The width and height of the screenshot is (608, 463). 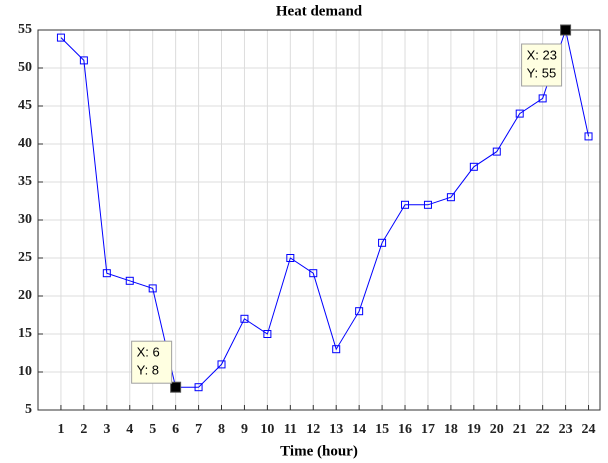 What do you see at coordinates (148, 370) in the screenshot?
I see `datatip-text: Y: 8` at bounding box center [148, 370].